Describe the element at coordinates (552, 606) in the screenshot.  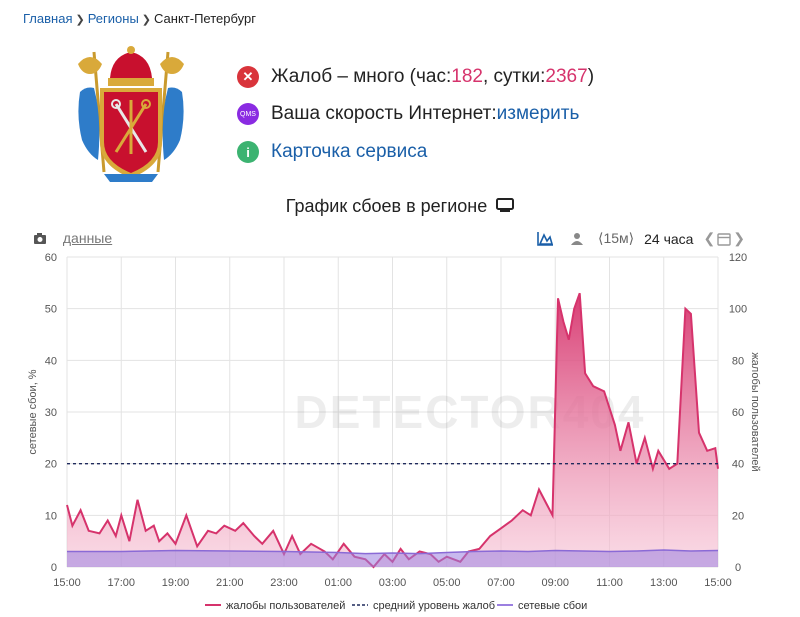
I see `legend-outages-label: сетевые сбои` at that location.